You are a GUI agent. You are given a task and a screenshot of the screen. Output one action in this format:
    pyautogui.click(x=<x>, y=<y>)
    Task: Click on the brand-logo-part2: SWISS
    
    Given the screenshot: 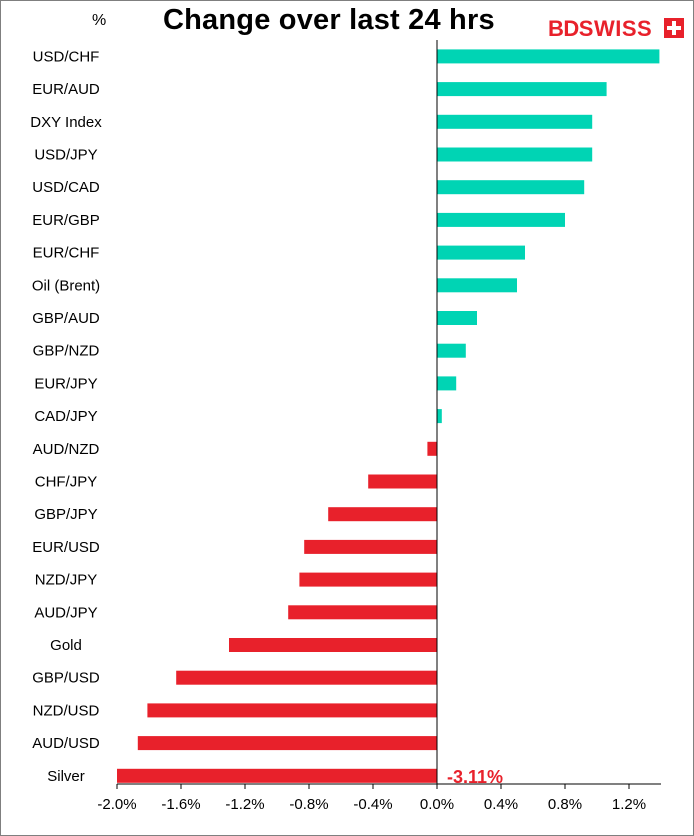 What is the action you would take?
    pyautogui.click(x=615, y=28)
    